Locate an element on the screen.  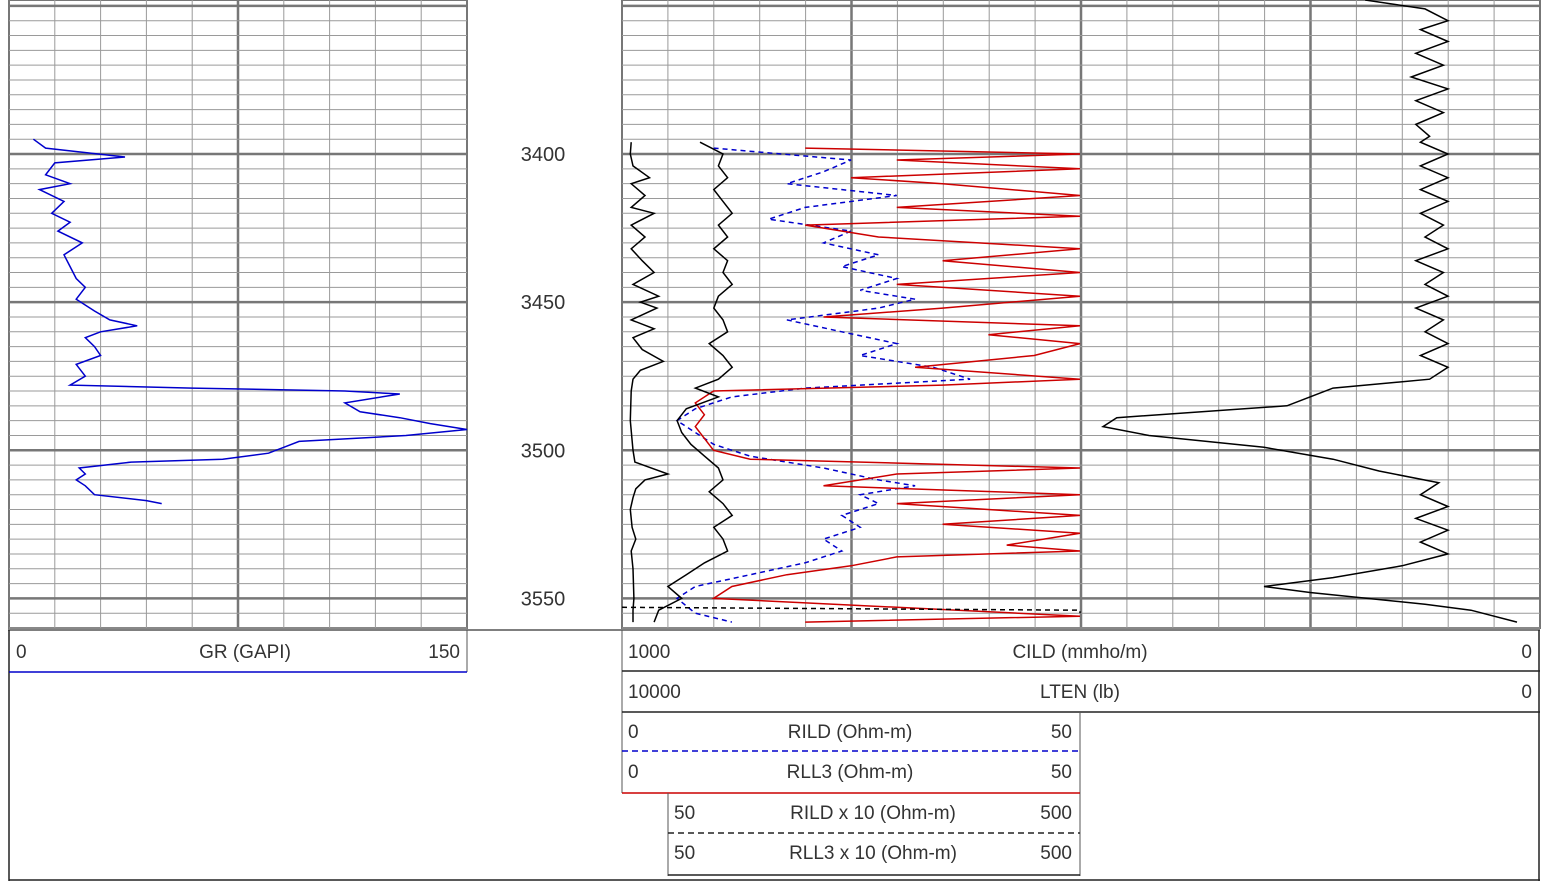
lten-header-label: LTEN (lb) is located at coordinates (1080, 692).